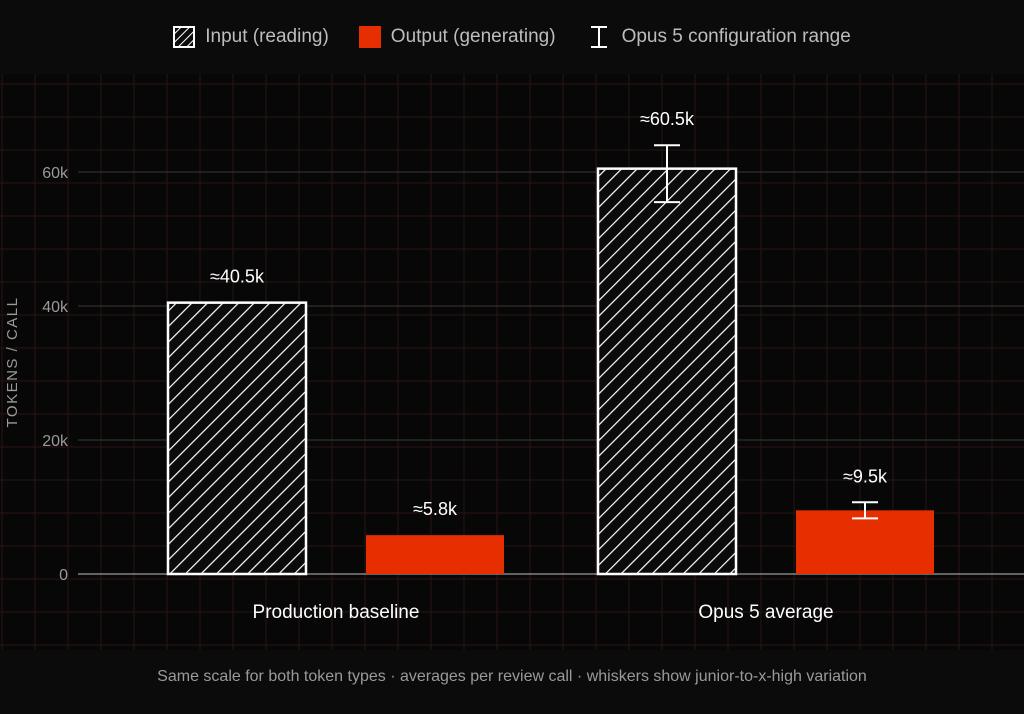  I want to click on legend-item-range: Opus 5 configuration range, so click(718, 37).